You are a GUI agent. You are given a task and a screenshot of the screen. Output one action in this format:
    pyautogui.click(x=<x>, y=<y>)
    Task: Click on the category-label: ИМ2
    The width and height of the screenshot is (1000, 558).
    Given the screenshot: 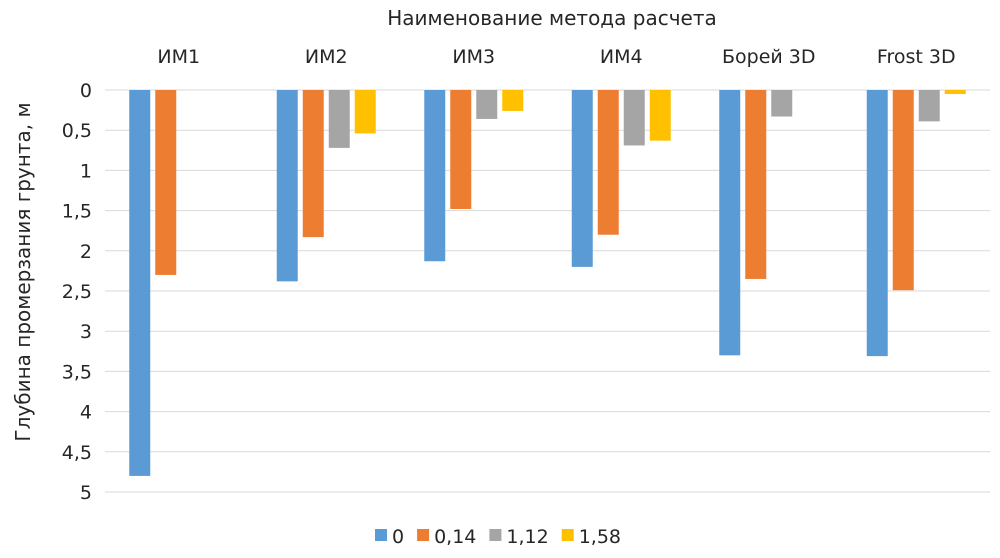 What is the action you would take?
    pyautogui.click(x=326, y=57)
    